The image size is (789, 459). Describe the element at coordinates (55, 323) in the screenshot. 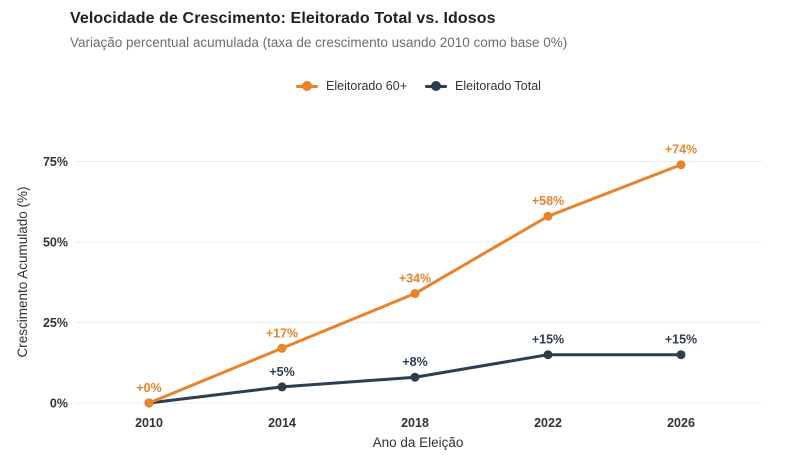

I see `y-tick-label: 25%` at that location.